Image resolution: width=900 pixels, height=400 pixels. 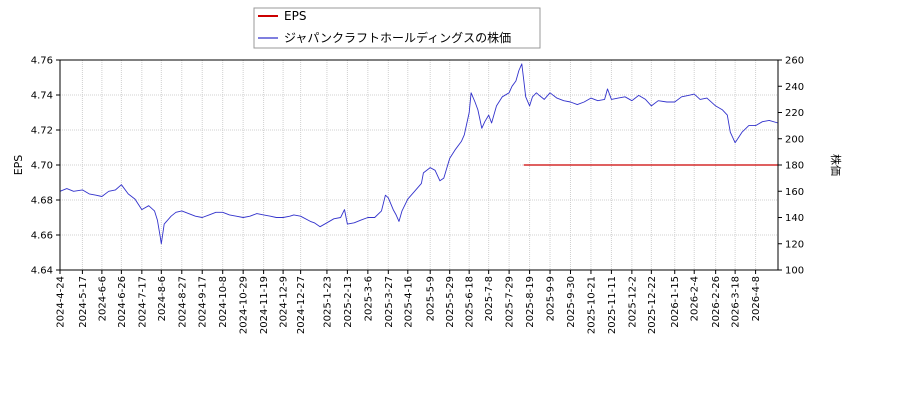 I want to click on y-right-tick-label: 140, so click(x=794, y=218).